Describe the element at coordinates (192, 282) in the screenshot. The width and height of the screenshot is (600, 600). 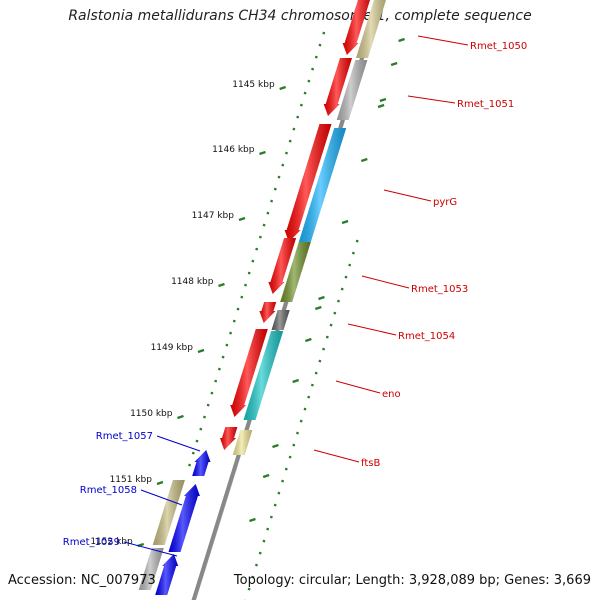
I see `position-tick-label: 1148 kbp` at that location.